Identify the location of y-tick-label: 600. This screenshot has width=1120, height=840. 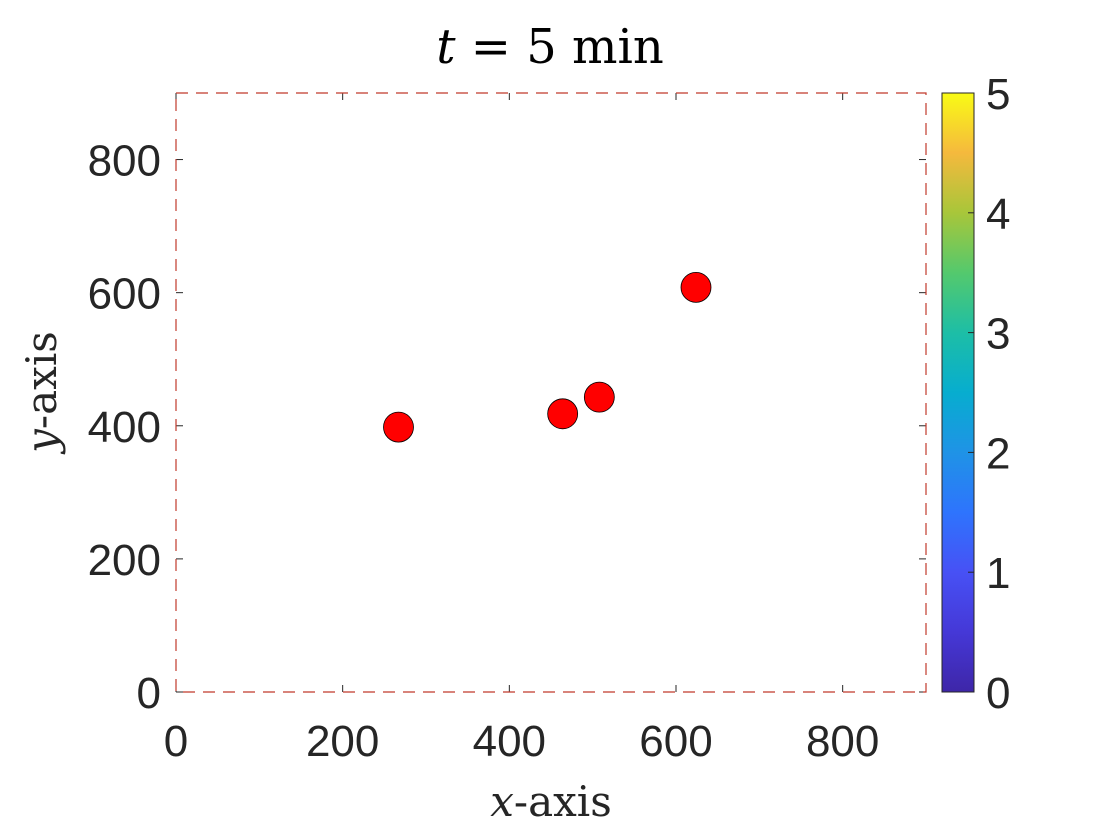
(124, 294).